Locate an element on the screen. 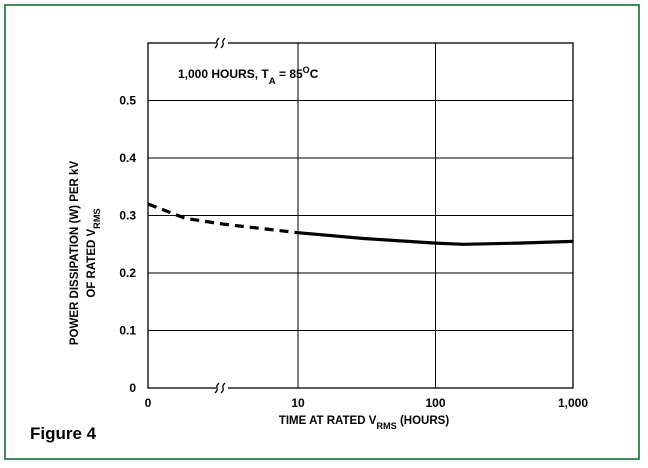 This screenshot has width=648, height=468. axis-break-marks is located at coordinates (221, 215).